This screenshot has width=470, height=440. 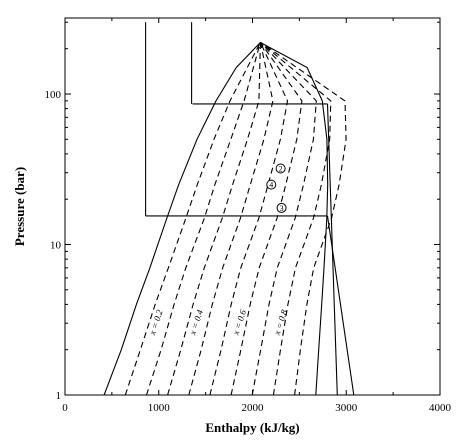 What do you see at coordinates (252, 427) in the screenshot?
I see `x-axis-title: Enthalpy (kJ/kg)` at bounding box center [252, 427].